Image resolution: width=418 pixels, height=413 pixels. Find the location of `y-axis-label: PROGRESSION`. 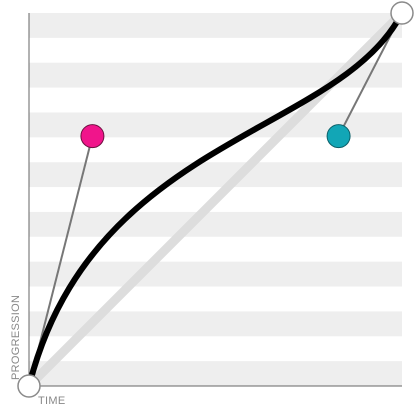

y-axis-label: PROGRESSION is located at coordinates (16, 337).